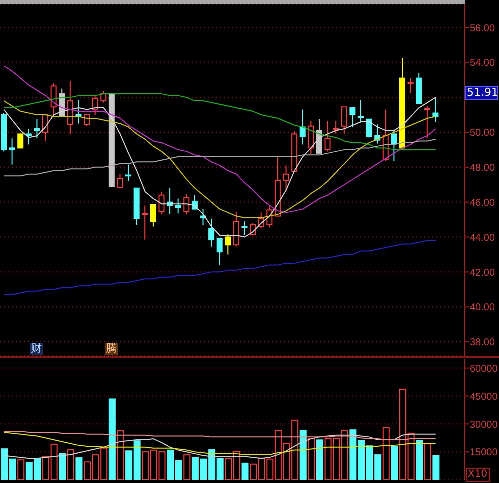  Describe the element at coordinates (111, 348) in the screenshot. I see `annotation: 腾` at that location.